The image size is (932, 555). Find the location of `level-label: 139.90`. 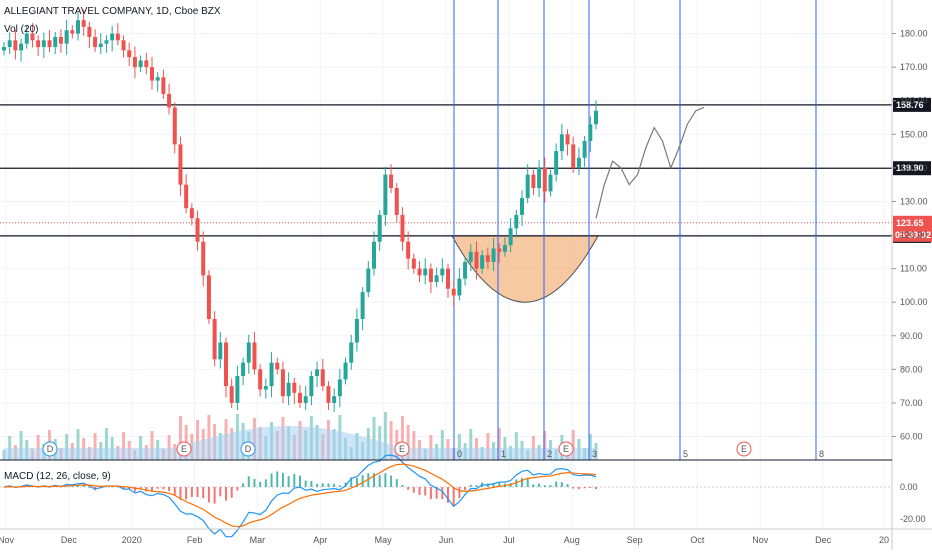

level-label: 139.90 is located at coordinates (910, 168).